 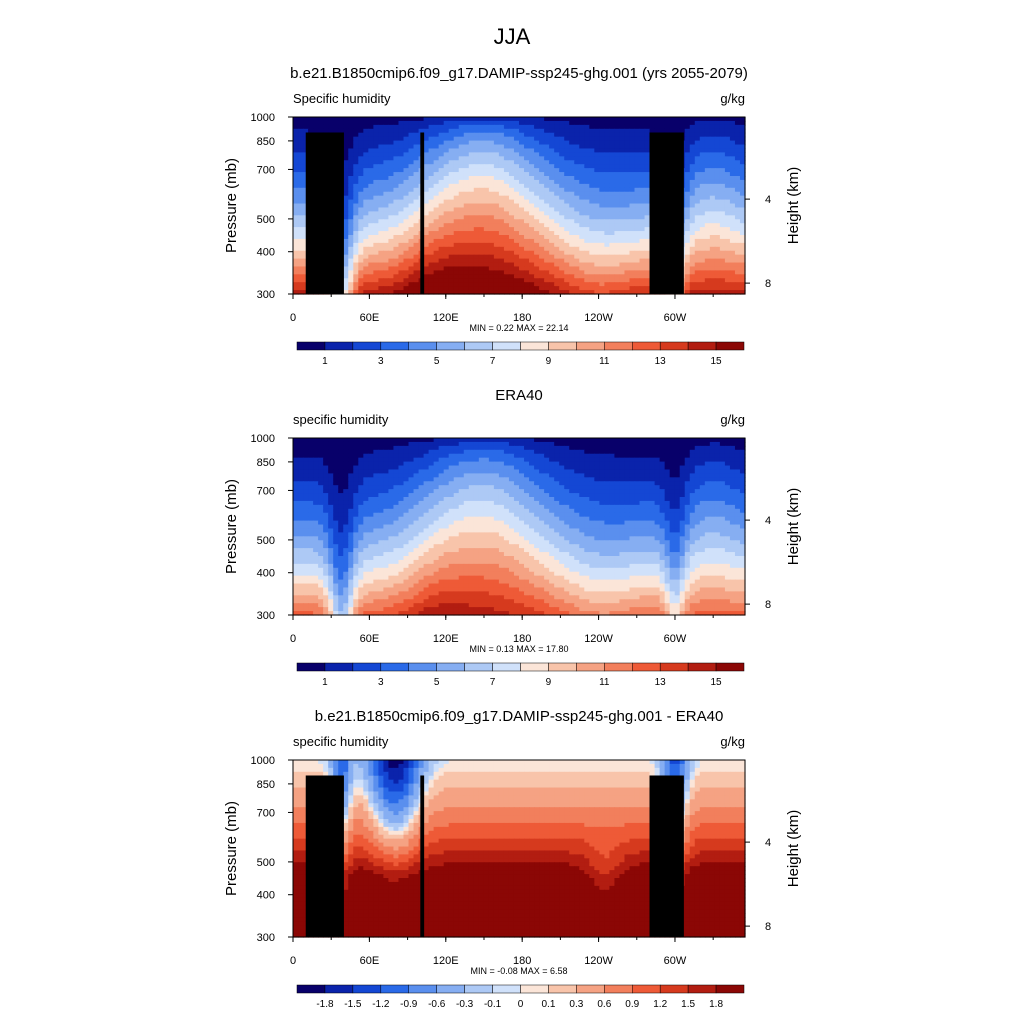 I want to click on colorbar-label: 5, so click(x=437, y=361).